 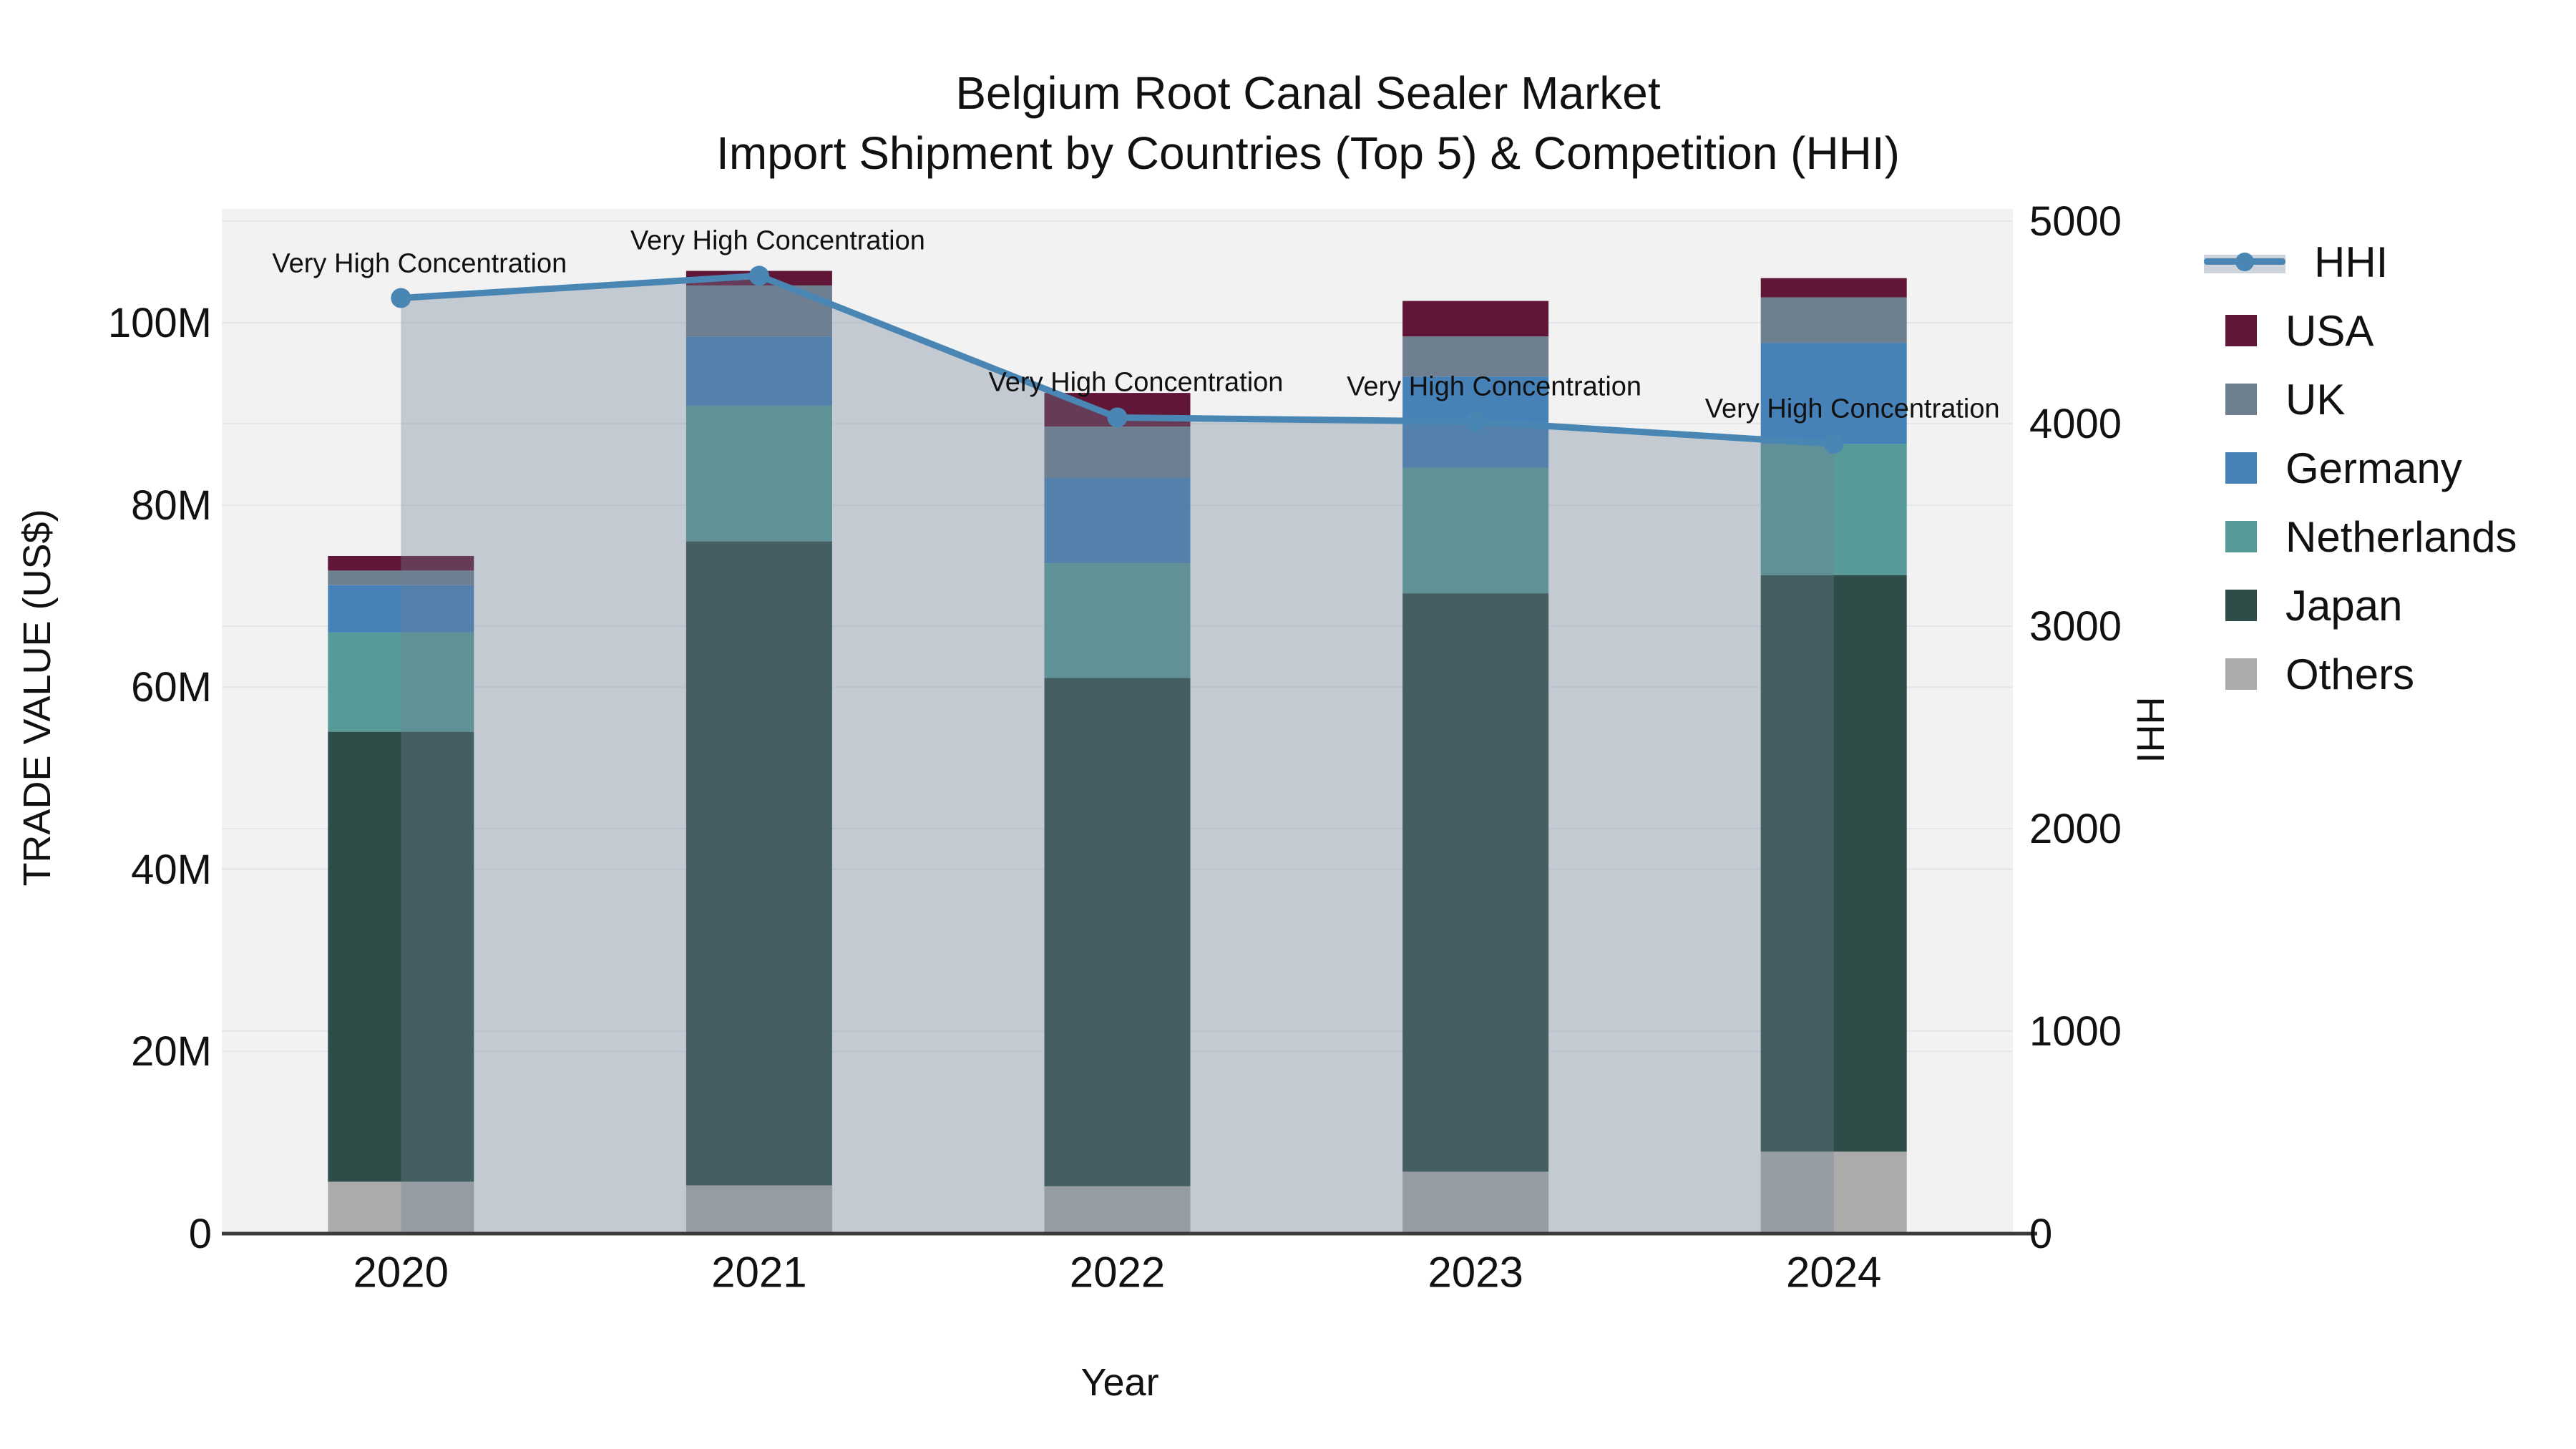 I want to click on y-left-tick-40M: 40M, so click(x=171, y=869).